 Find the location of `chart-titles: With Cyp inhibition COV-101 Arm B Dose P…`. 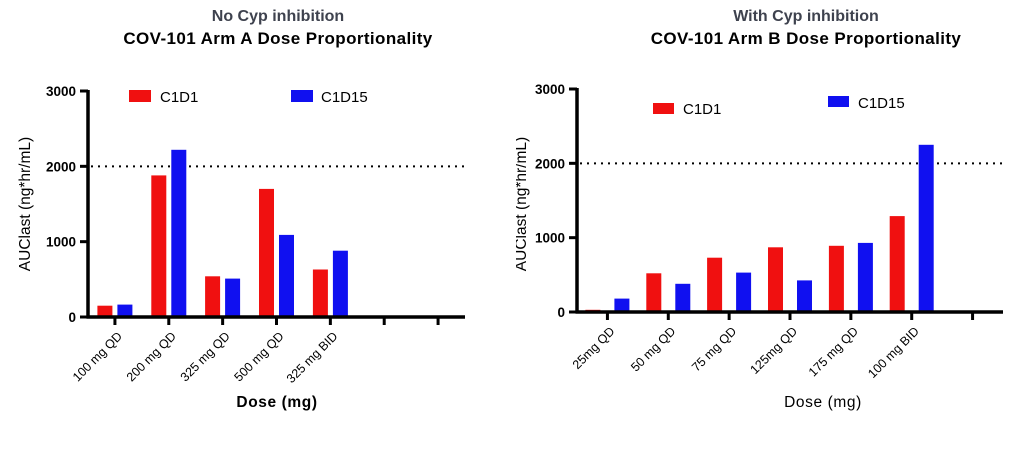

chart-titles: With Cyp inhibition COV-101 Arm B Dose P… is located at coordinates (806, 28).